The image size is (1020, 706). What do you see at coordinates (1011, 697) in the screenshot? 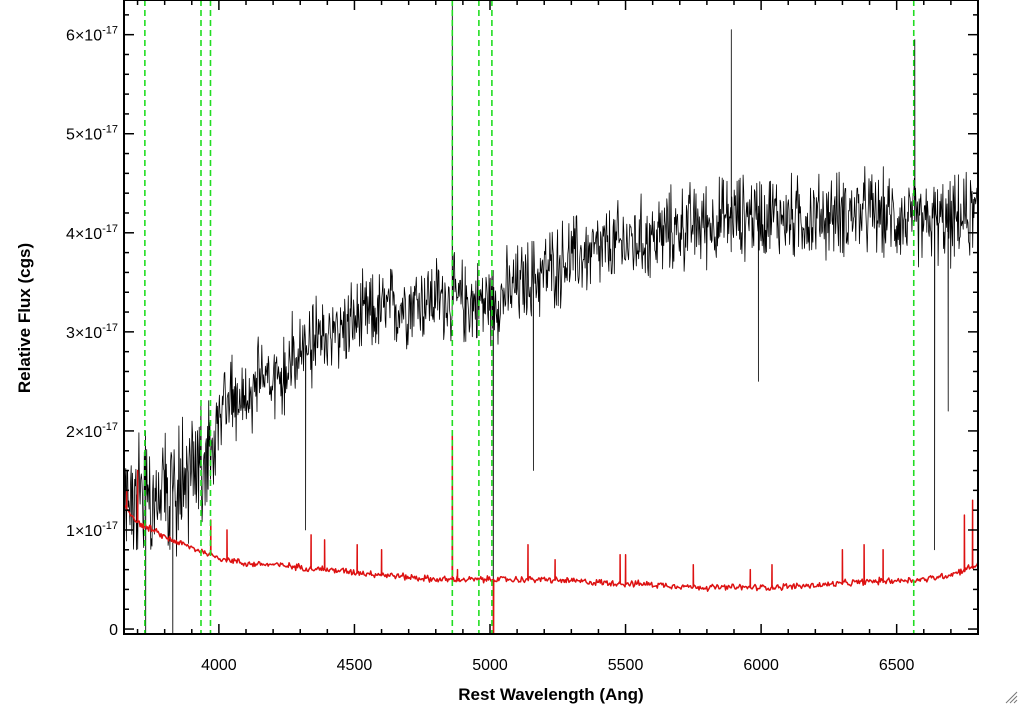
I see `resize-grip-icon` at bounding box center [1011, 697].